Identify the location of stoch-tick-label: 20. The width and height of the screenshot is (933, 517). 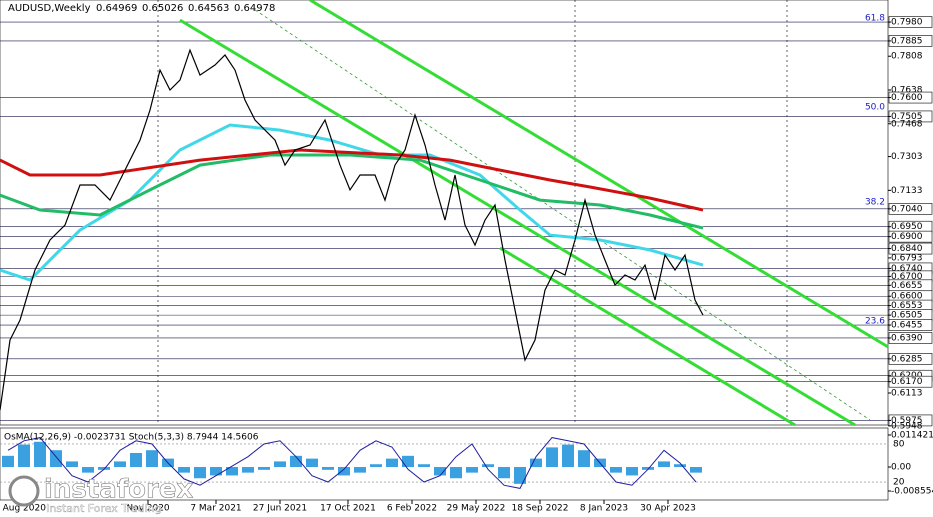
(899, 483).